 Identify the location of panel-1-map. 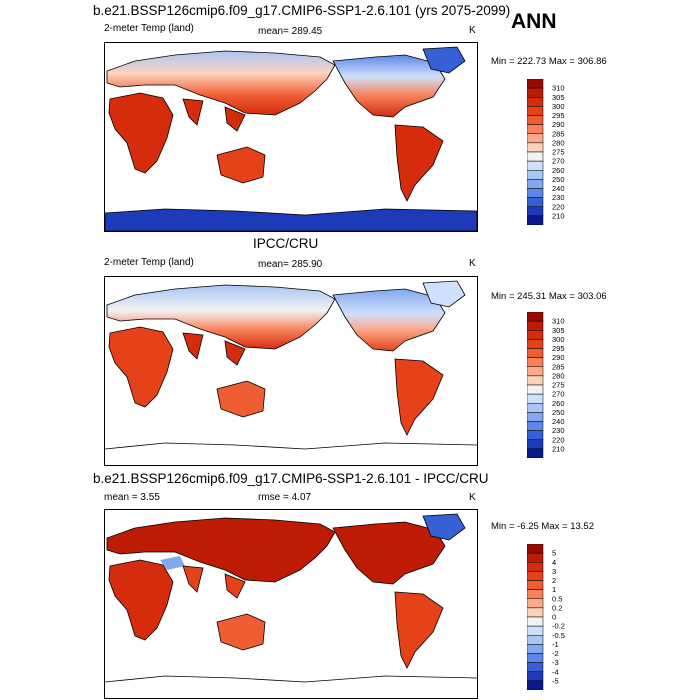
(291, 137).